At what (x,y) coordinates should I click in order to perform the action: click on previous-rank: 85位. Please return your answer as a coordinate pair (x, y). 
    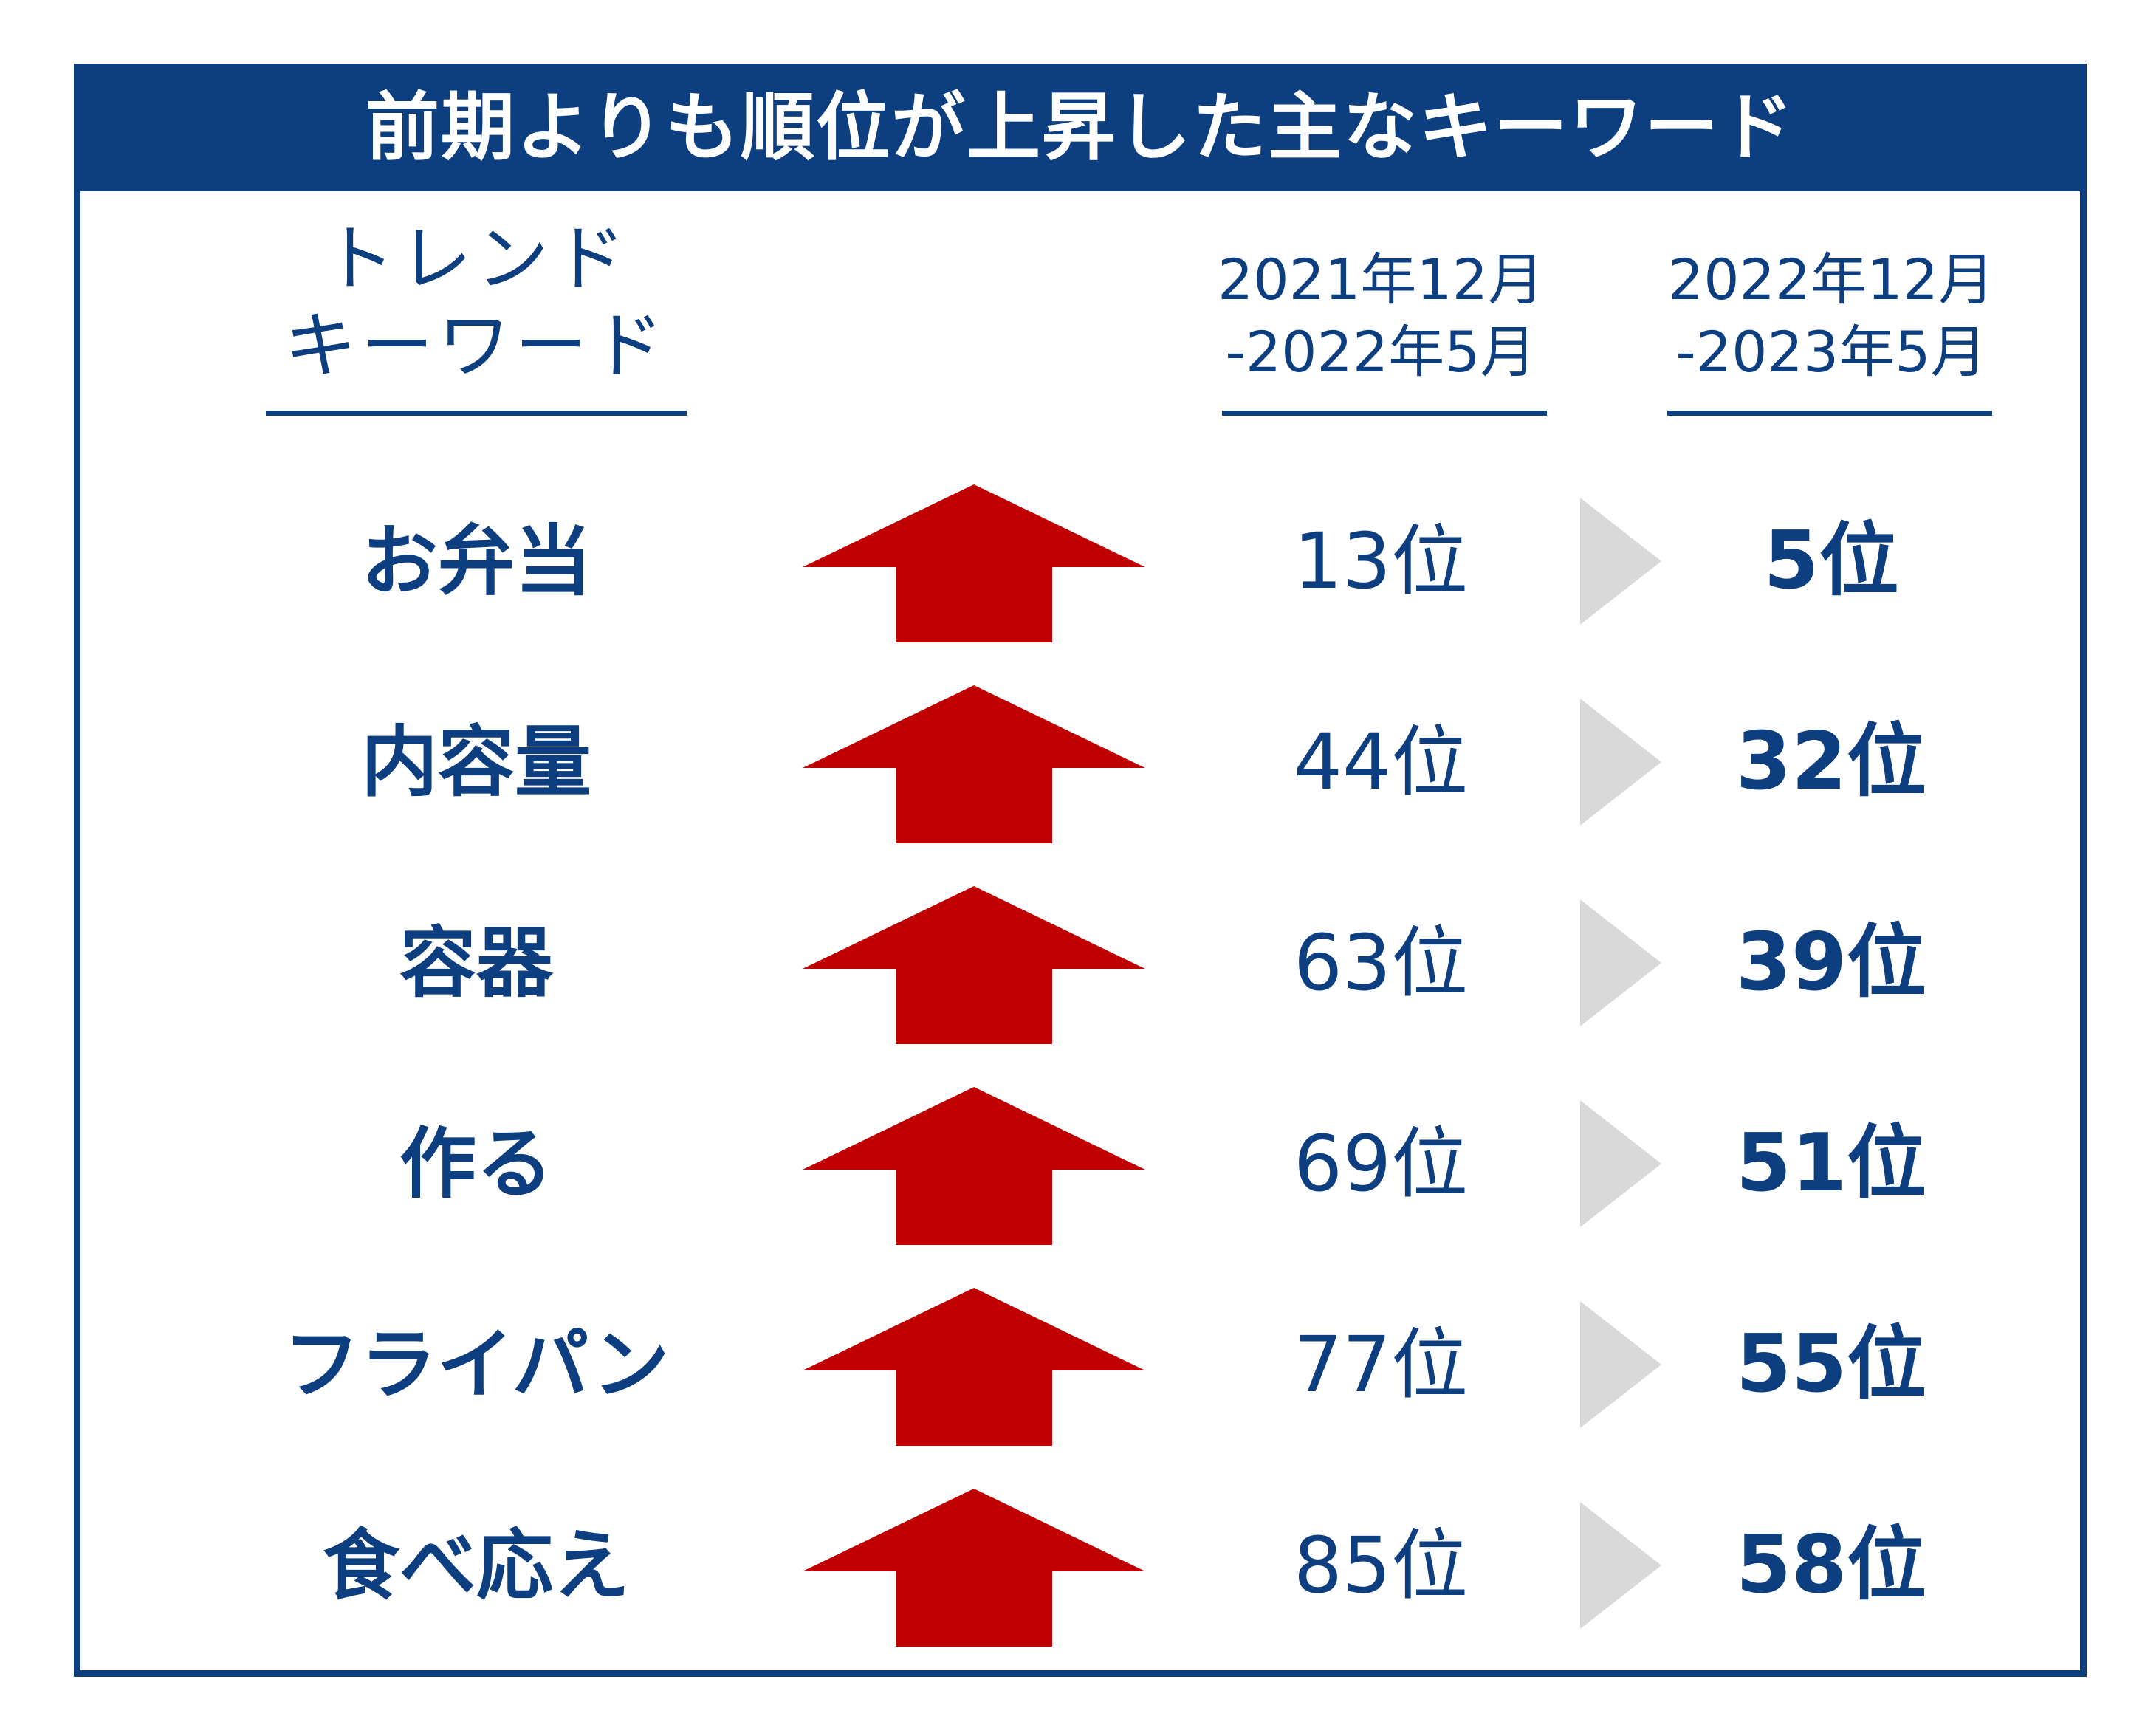
    Looking at the image, I should click on (1381, 1565).